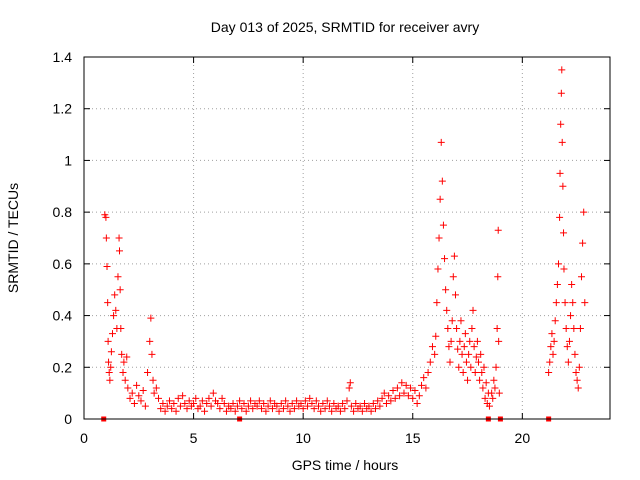 The height and width of the screenshot is (480, 640). What do you see at coordinates (13, 238) in the screenshot?
I see `y-axis-label: SRMTID / TECUs` at bounding box center [13, 238].